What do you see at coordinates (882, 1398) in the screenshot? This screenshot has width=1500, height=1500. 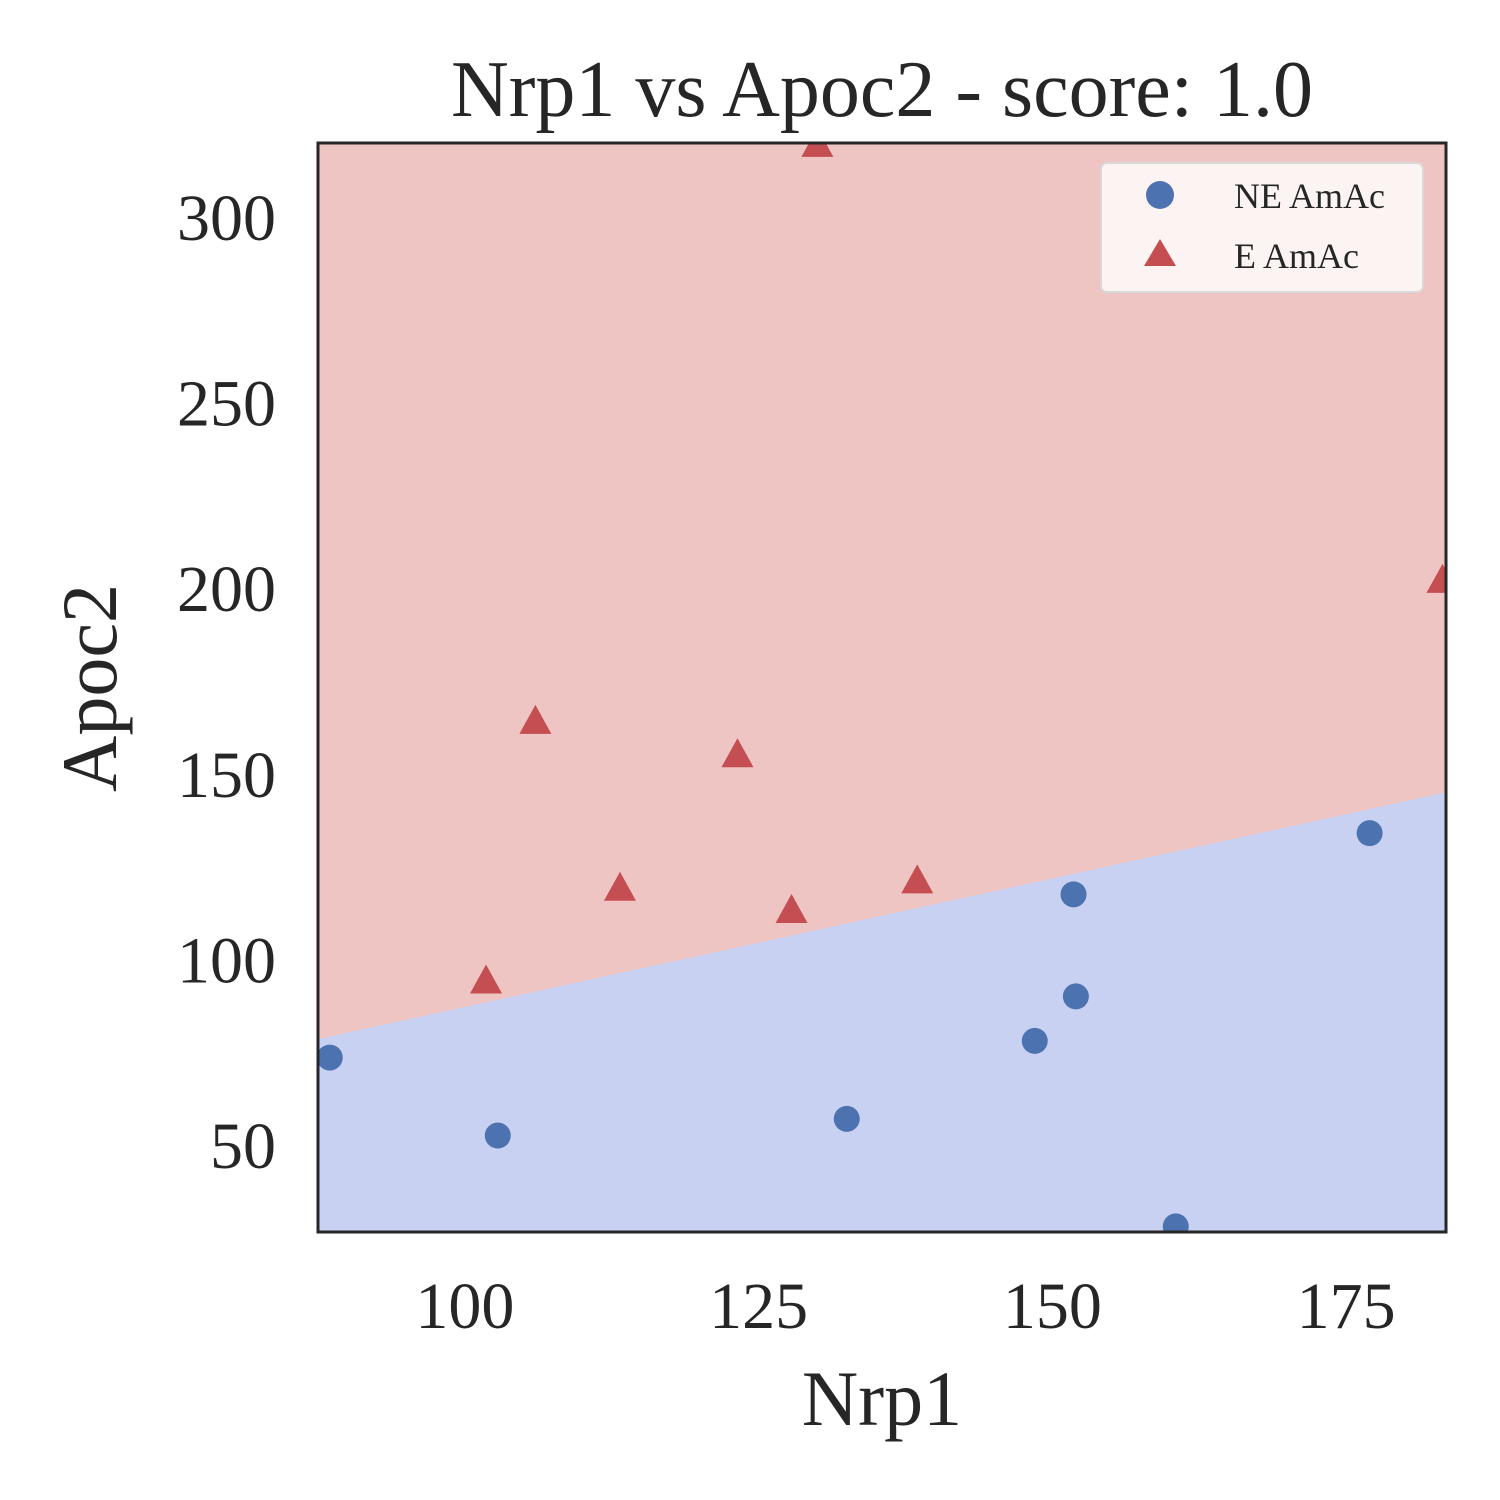 I see `x-axis-label: Nrp1` at bounding box center [882, 1398].